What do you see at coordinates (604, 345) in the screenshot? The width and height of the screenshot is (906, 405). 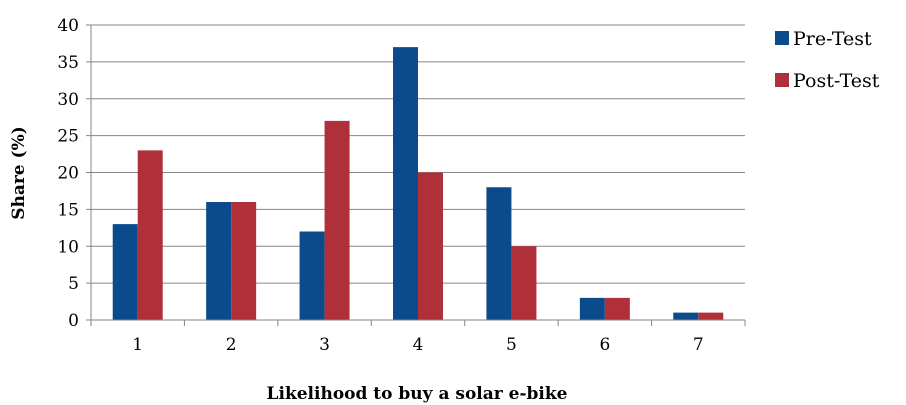 I see `x-tick-label-6: 6` at bounding box center [604, 345].